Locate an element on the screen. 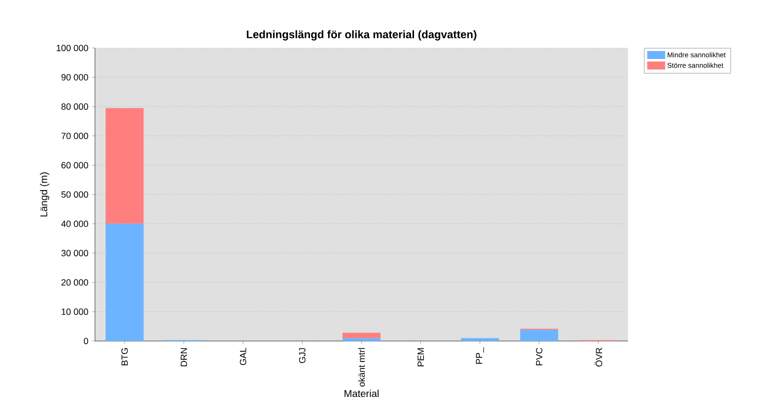 This screenshot has width=776, height=416. y-tick-label: 60 000 is located at coordinates (75, 165).